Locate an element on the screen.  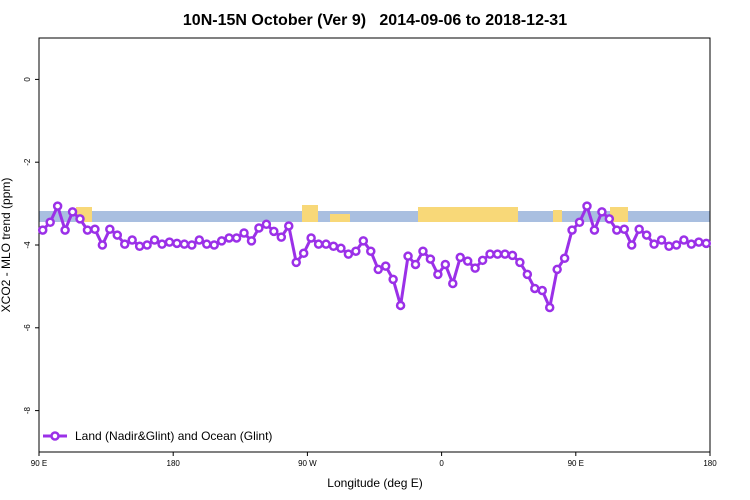
y-tick-label: -8 is located at coordinates (27, 410).